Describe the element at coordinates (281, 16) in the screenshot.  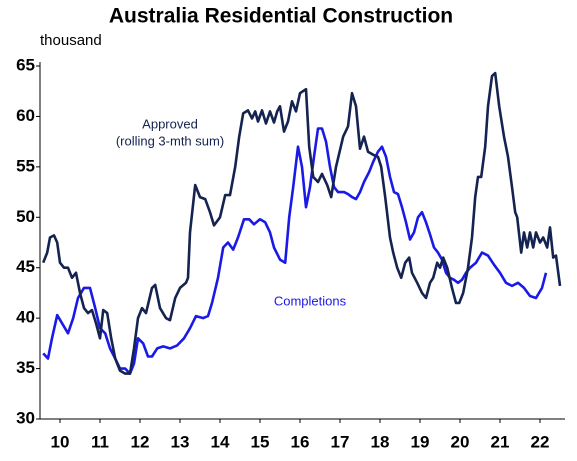
I see `chart-title: Australia Residential Construction` at that location.